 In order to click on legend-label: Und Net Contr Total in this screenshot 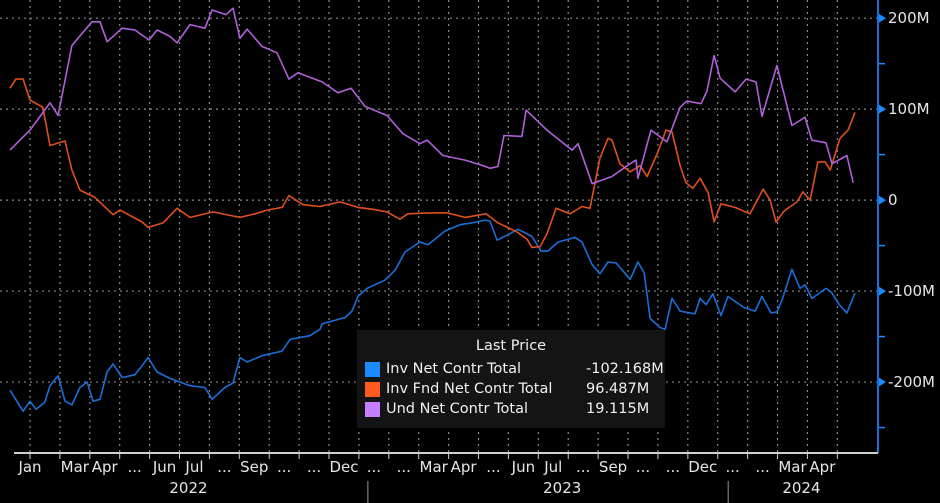, I will do `click(457, 409)`.